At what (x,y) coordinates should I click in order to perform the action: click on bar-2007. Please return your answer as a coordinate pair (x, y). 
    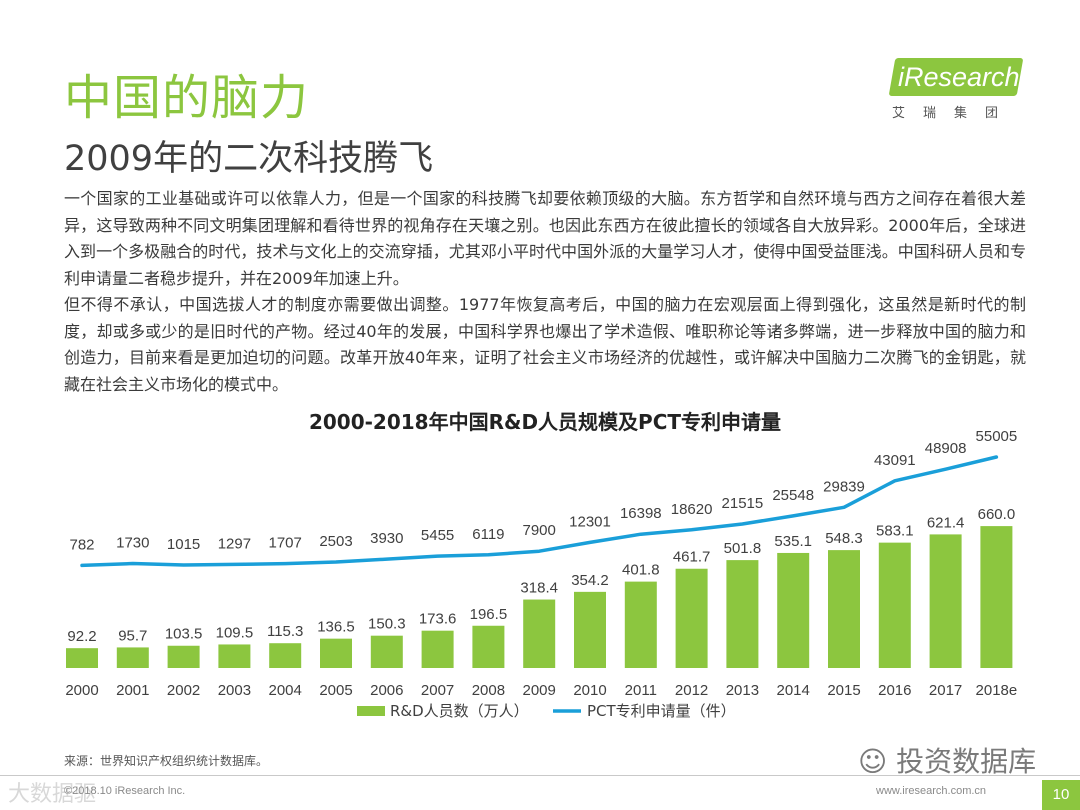
    Looking at the image, I should click on (437, 649).